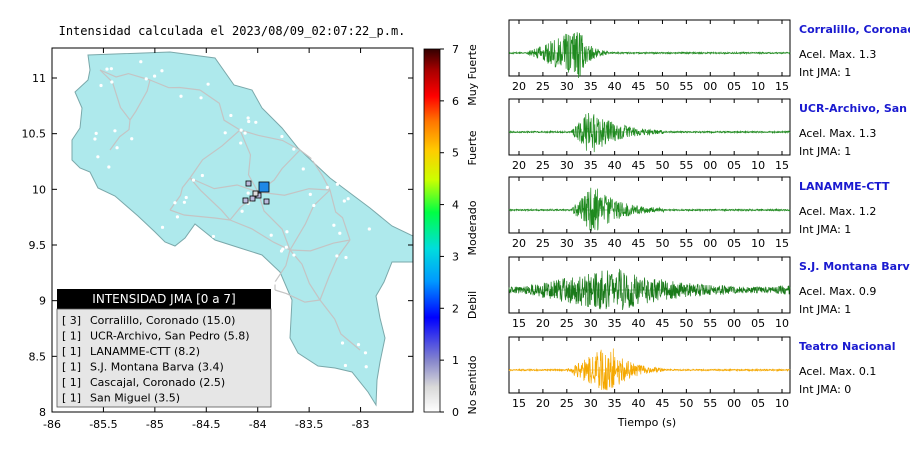 The width and height of the screenshot is (910, 464). Describe the element at coordinates (837, 211) in the screenshot. I see `station-max-acceleration: Acel. Max. 1.2` at that location.